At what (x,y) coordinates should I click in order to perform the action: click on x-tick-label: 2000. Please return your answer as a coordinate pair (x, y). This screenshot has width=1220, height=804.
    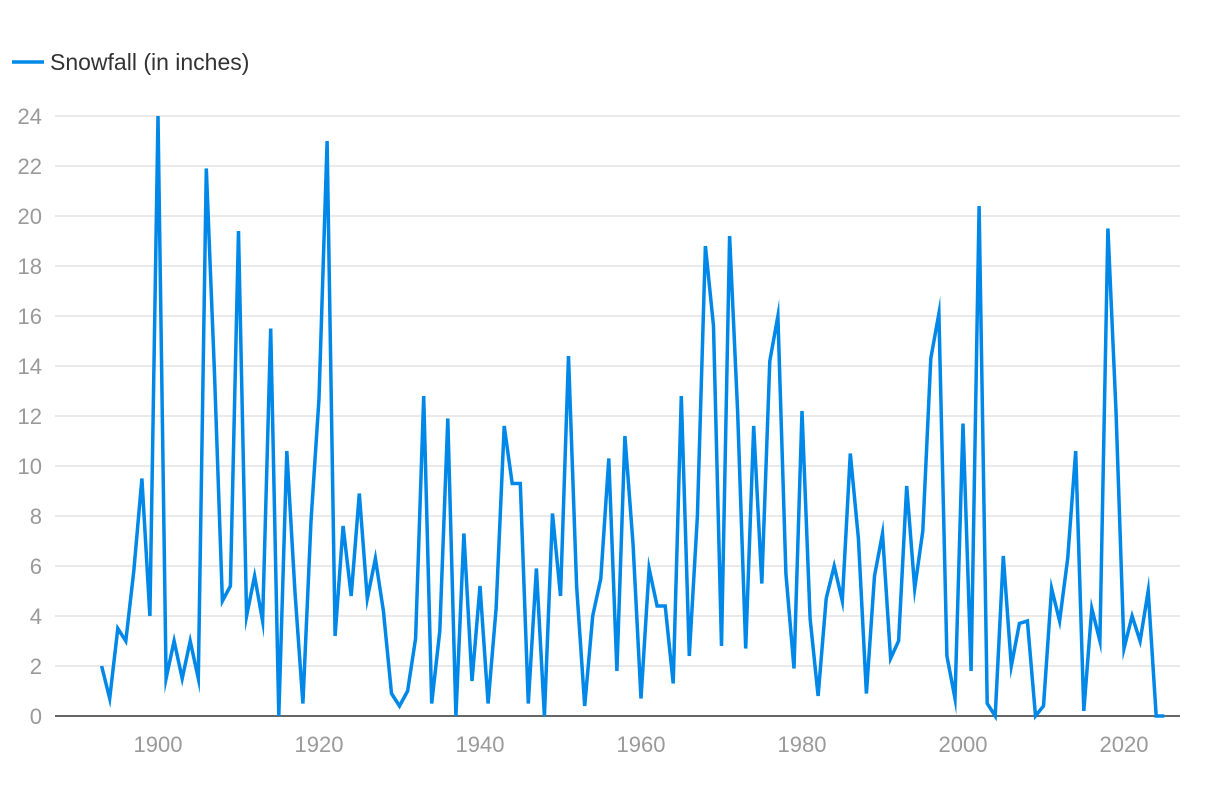
    Looking at the image, I should click on (963, 744).